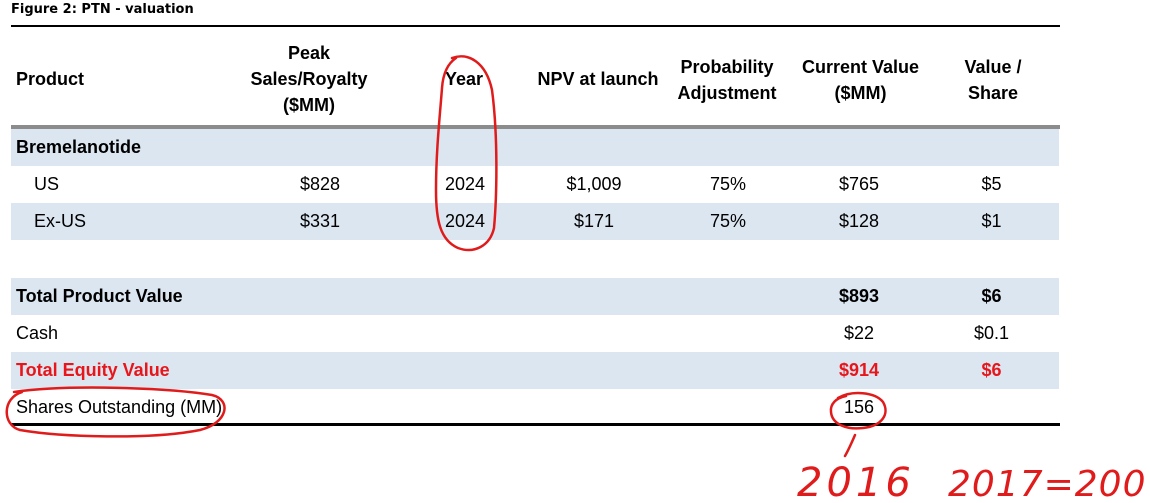  Describe the element at coordinates (60, 221) in the screenshot. I see `row-label: Ex-US` at that location.